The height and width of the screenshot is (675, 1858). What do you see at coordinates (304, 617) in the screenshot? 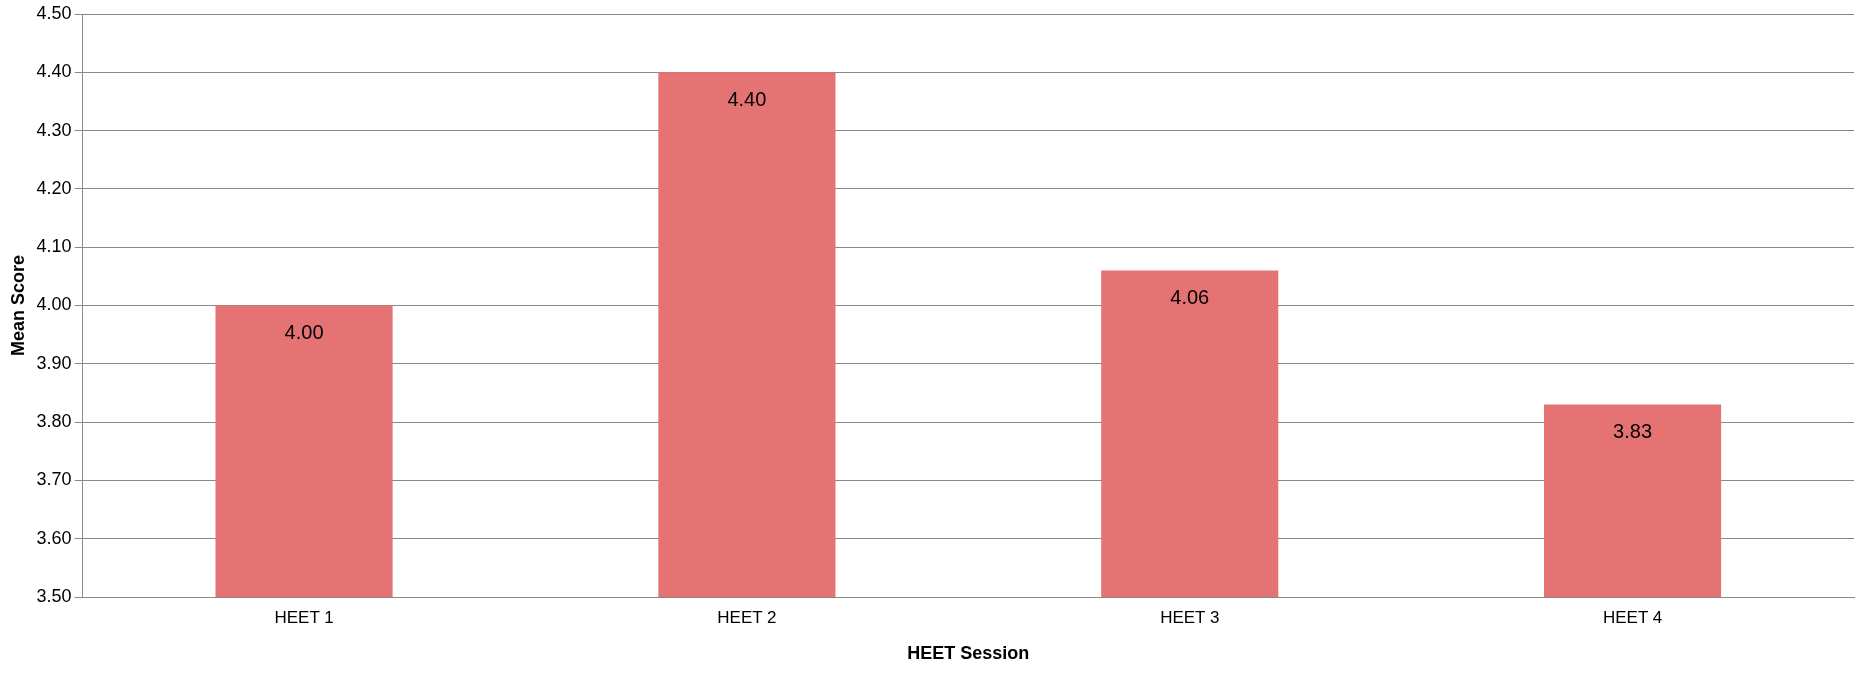
I see `x-tick-label: HEET 1` at bounding box center [304, 617].